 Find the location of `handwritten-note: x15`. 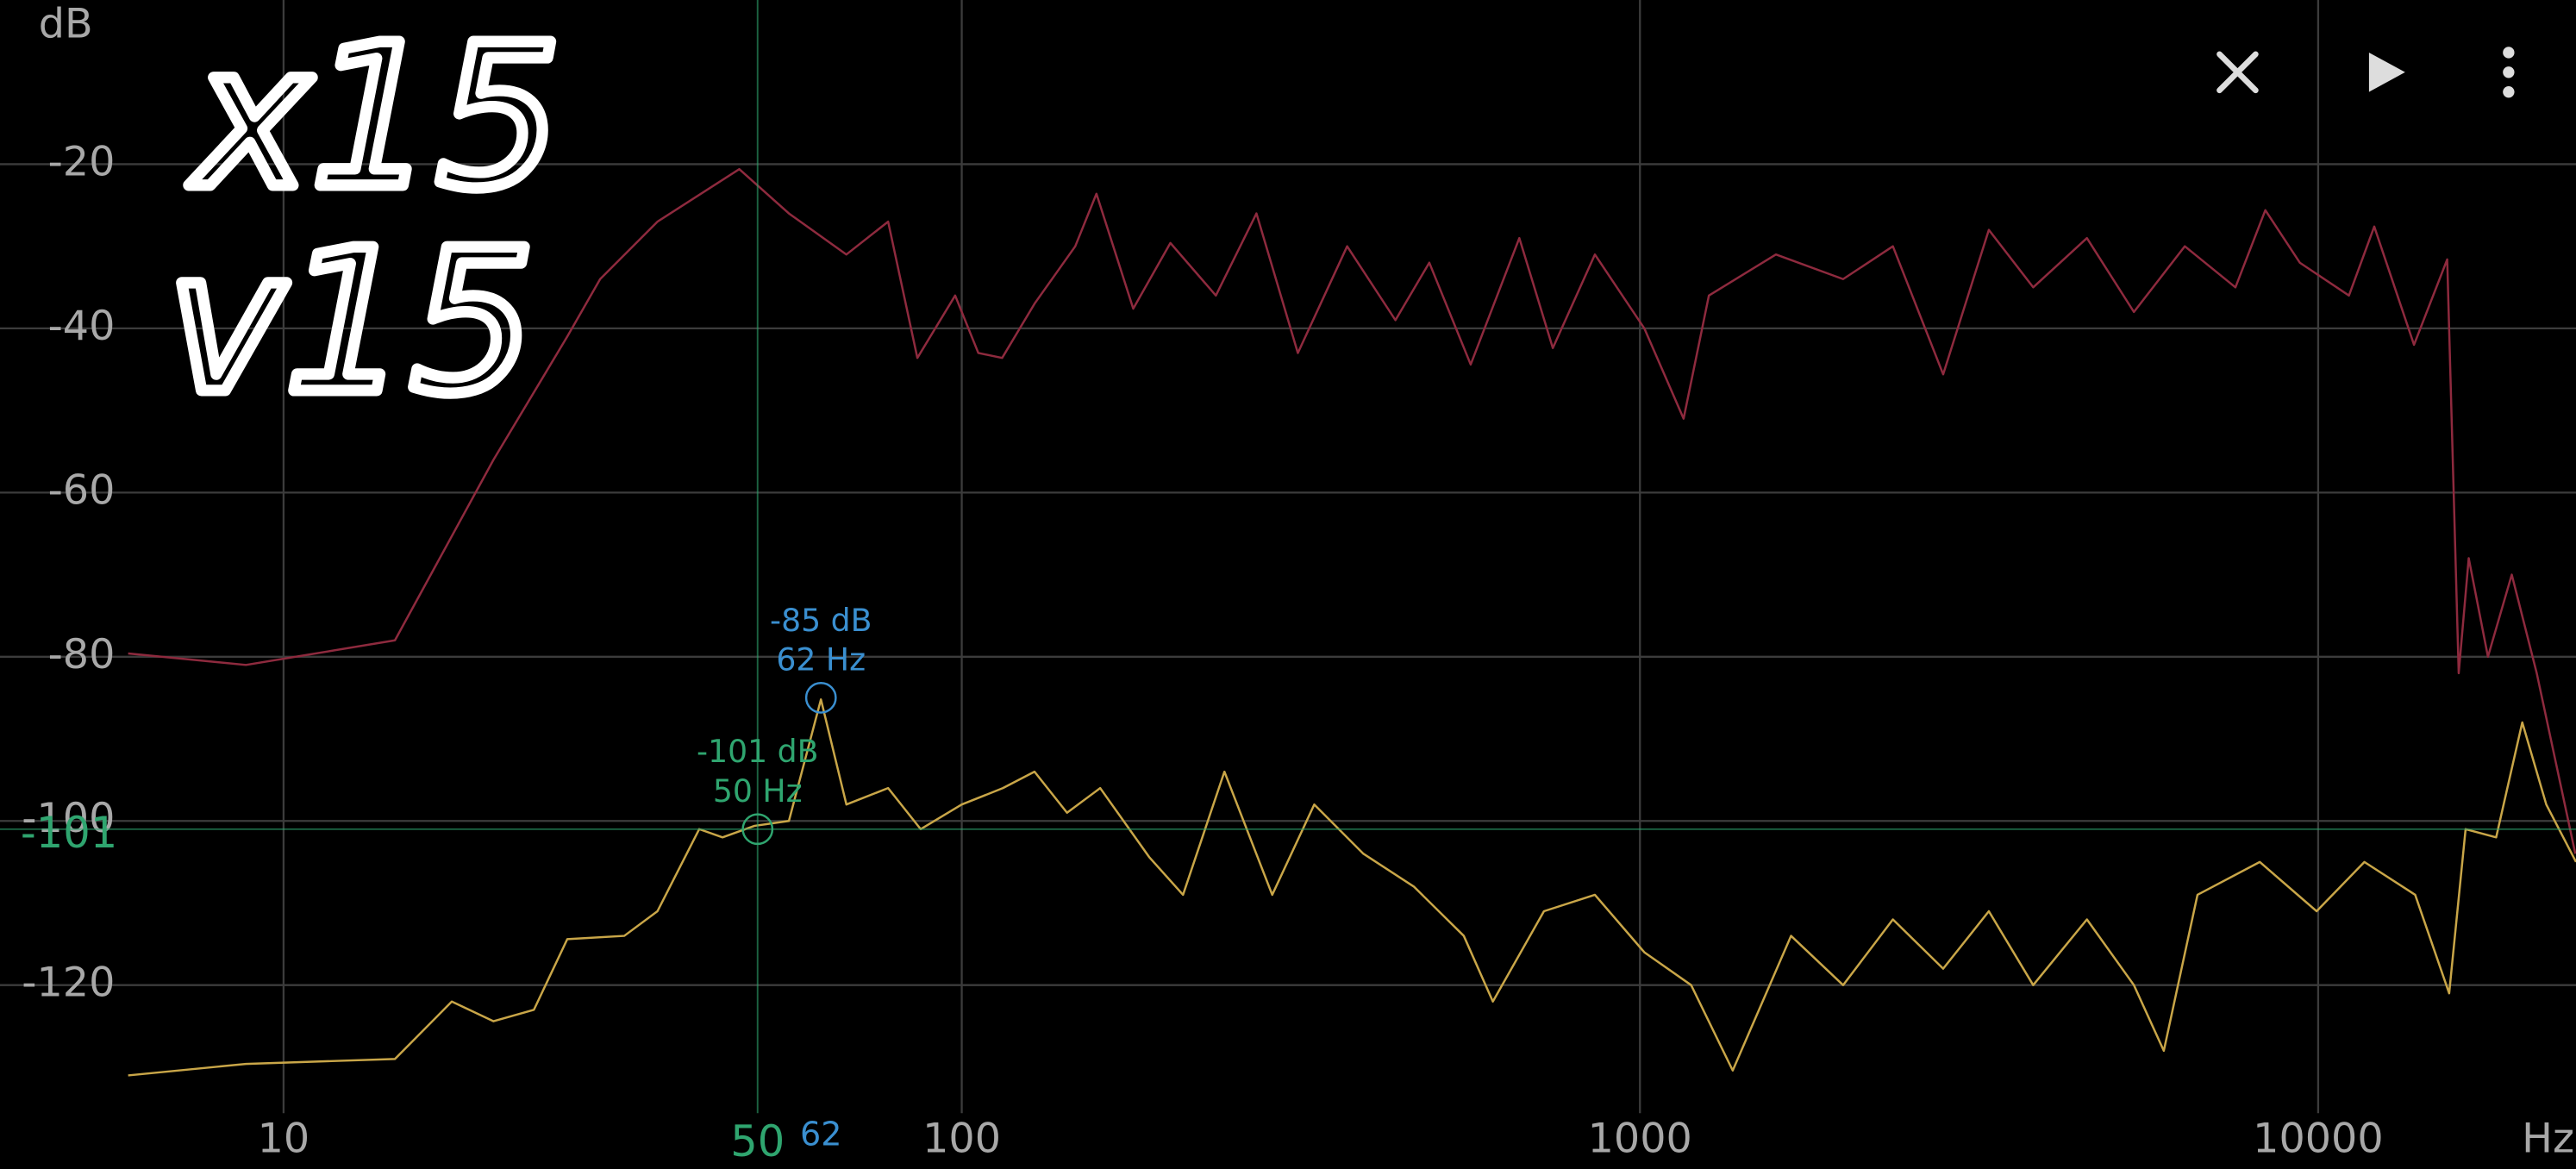

handwritten-note: x15 is located at coordinates (375, 118).